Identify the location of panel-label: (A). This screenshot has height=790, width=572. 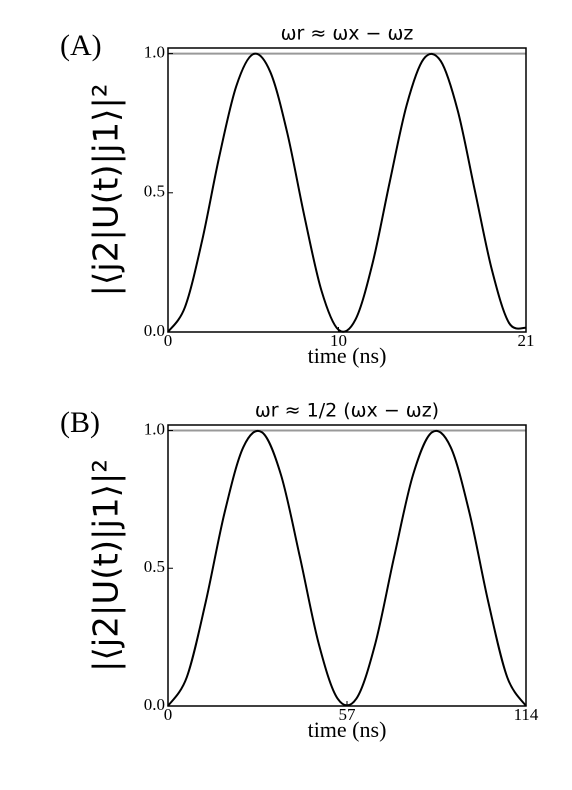
(81, 45).